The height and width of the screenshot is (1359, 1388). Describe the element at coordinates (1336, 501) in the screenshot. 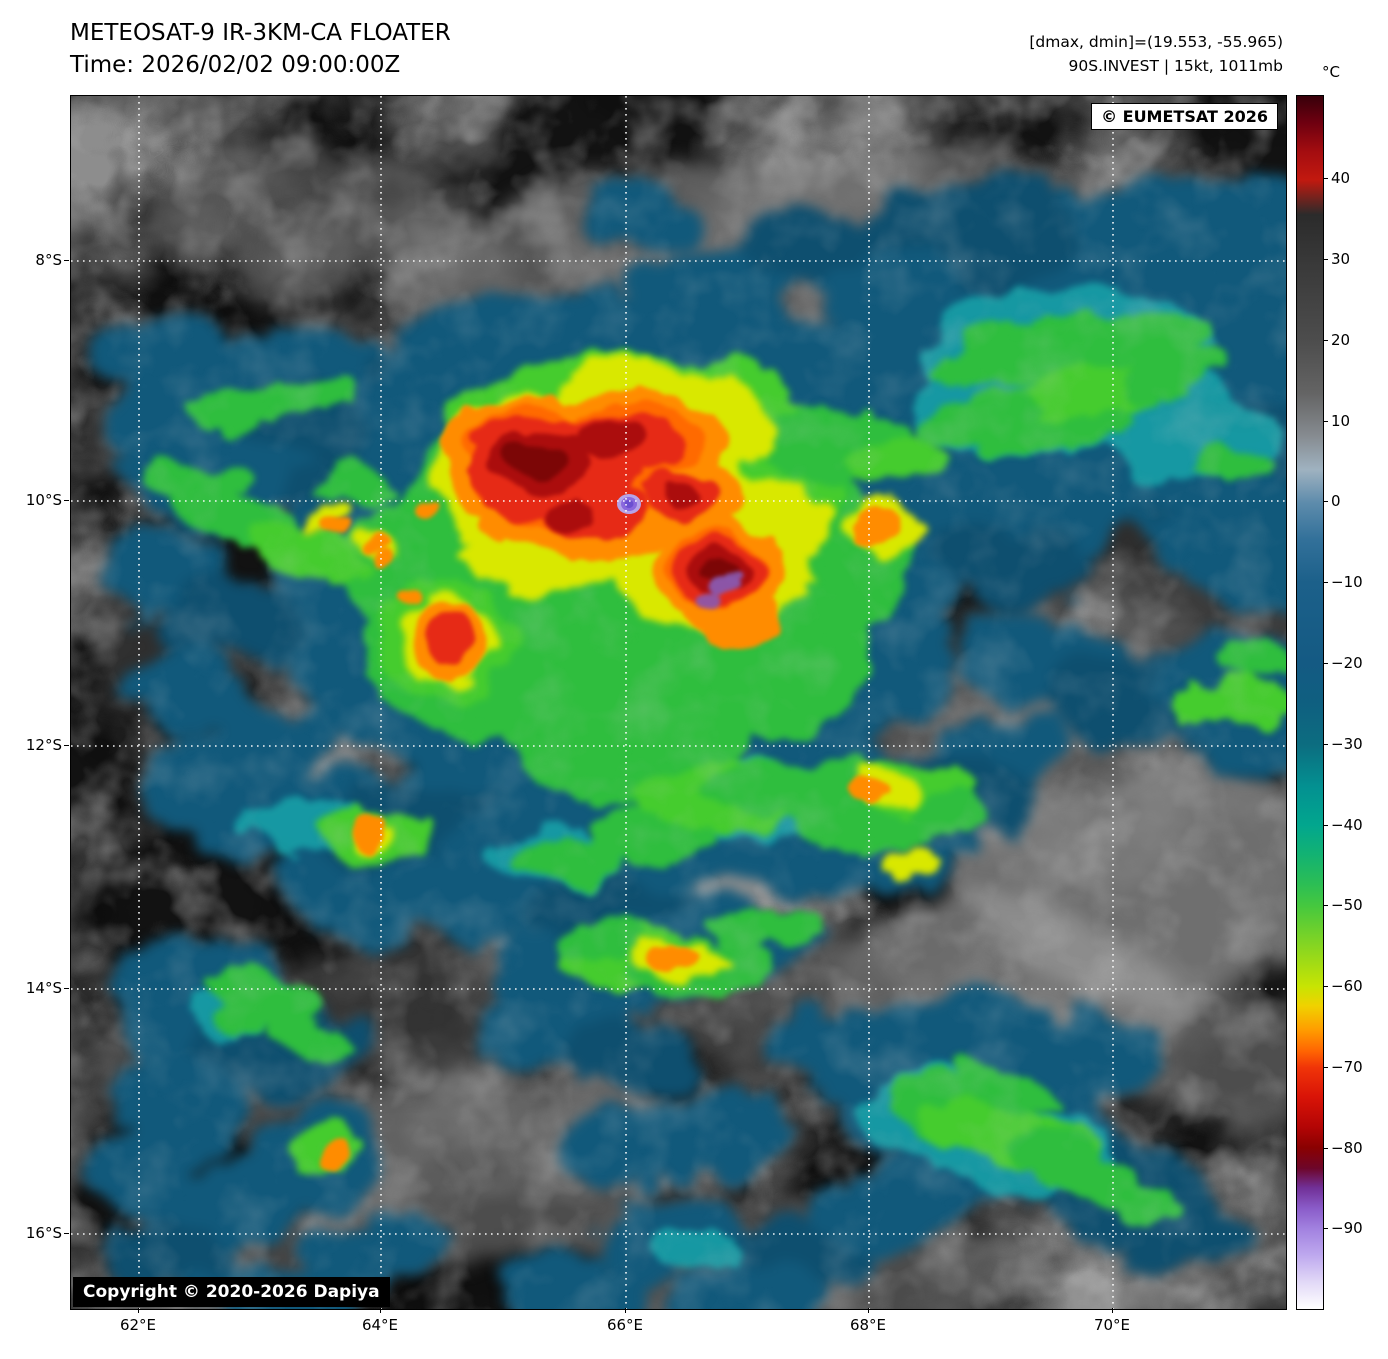

I see `colorbar-tick-label: 0` at that location.